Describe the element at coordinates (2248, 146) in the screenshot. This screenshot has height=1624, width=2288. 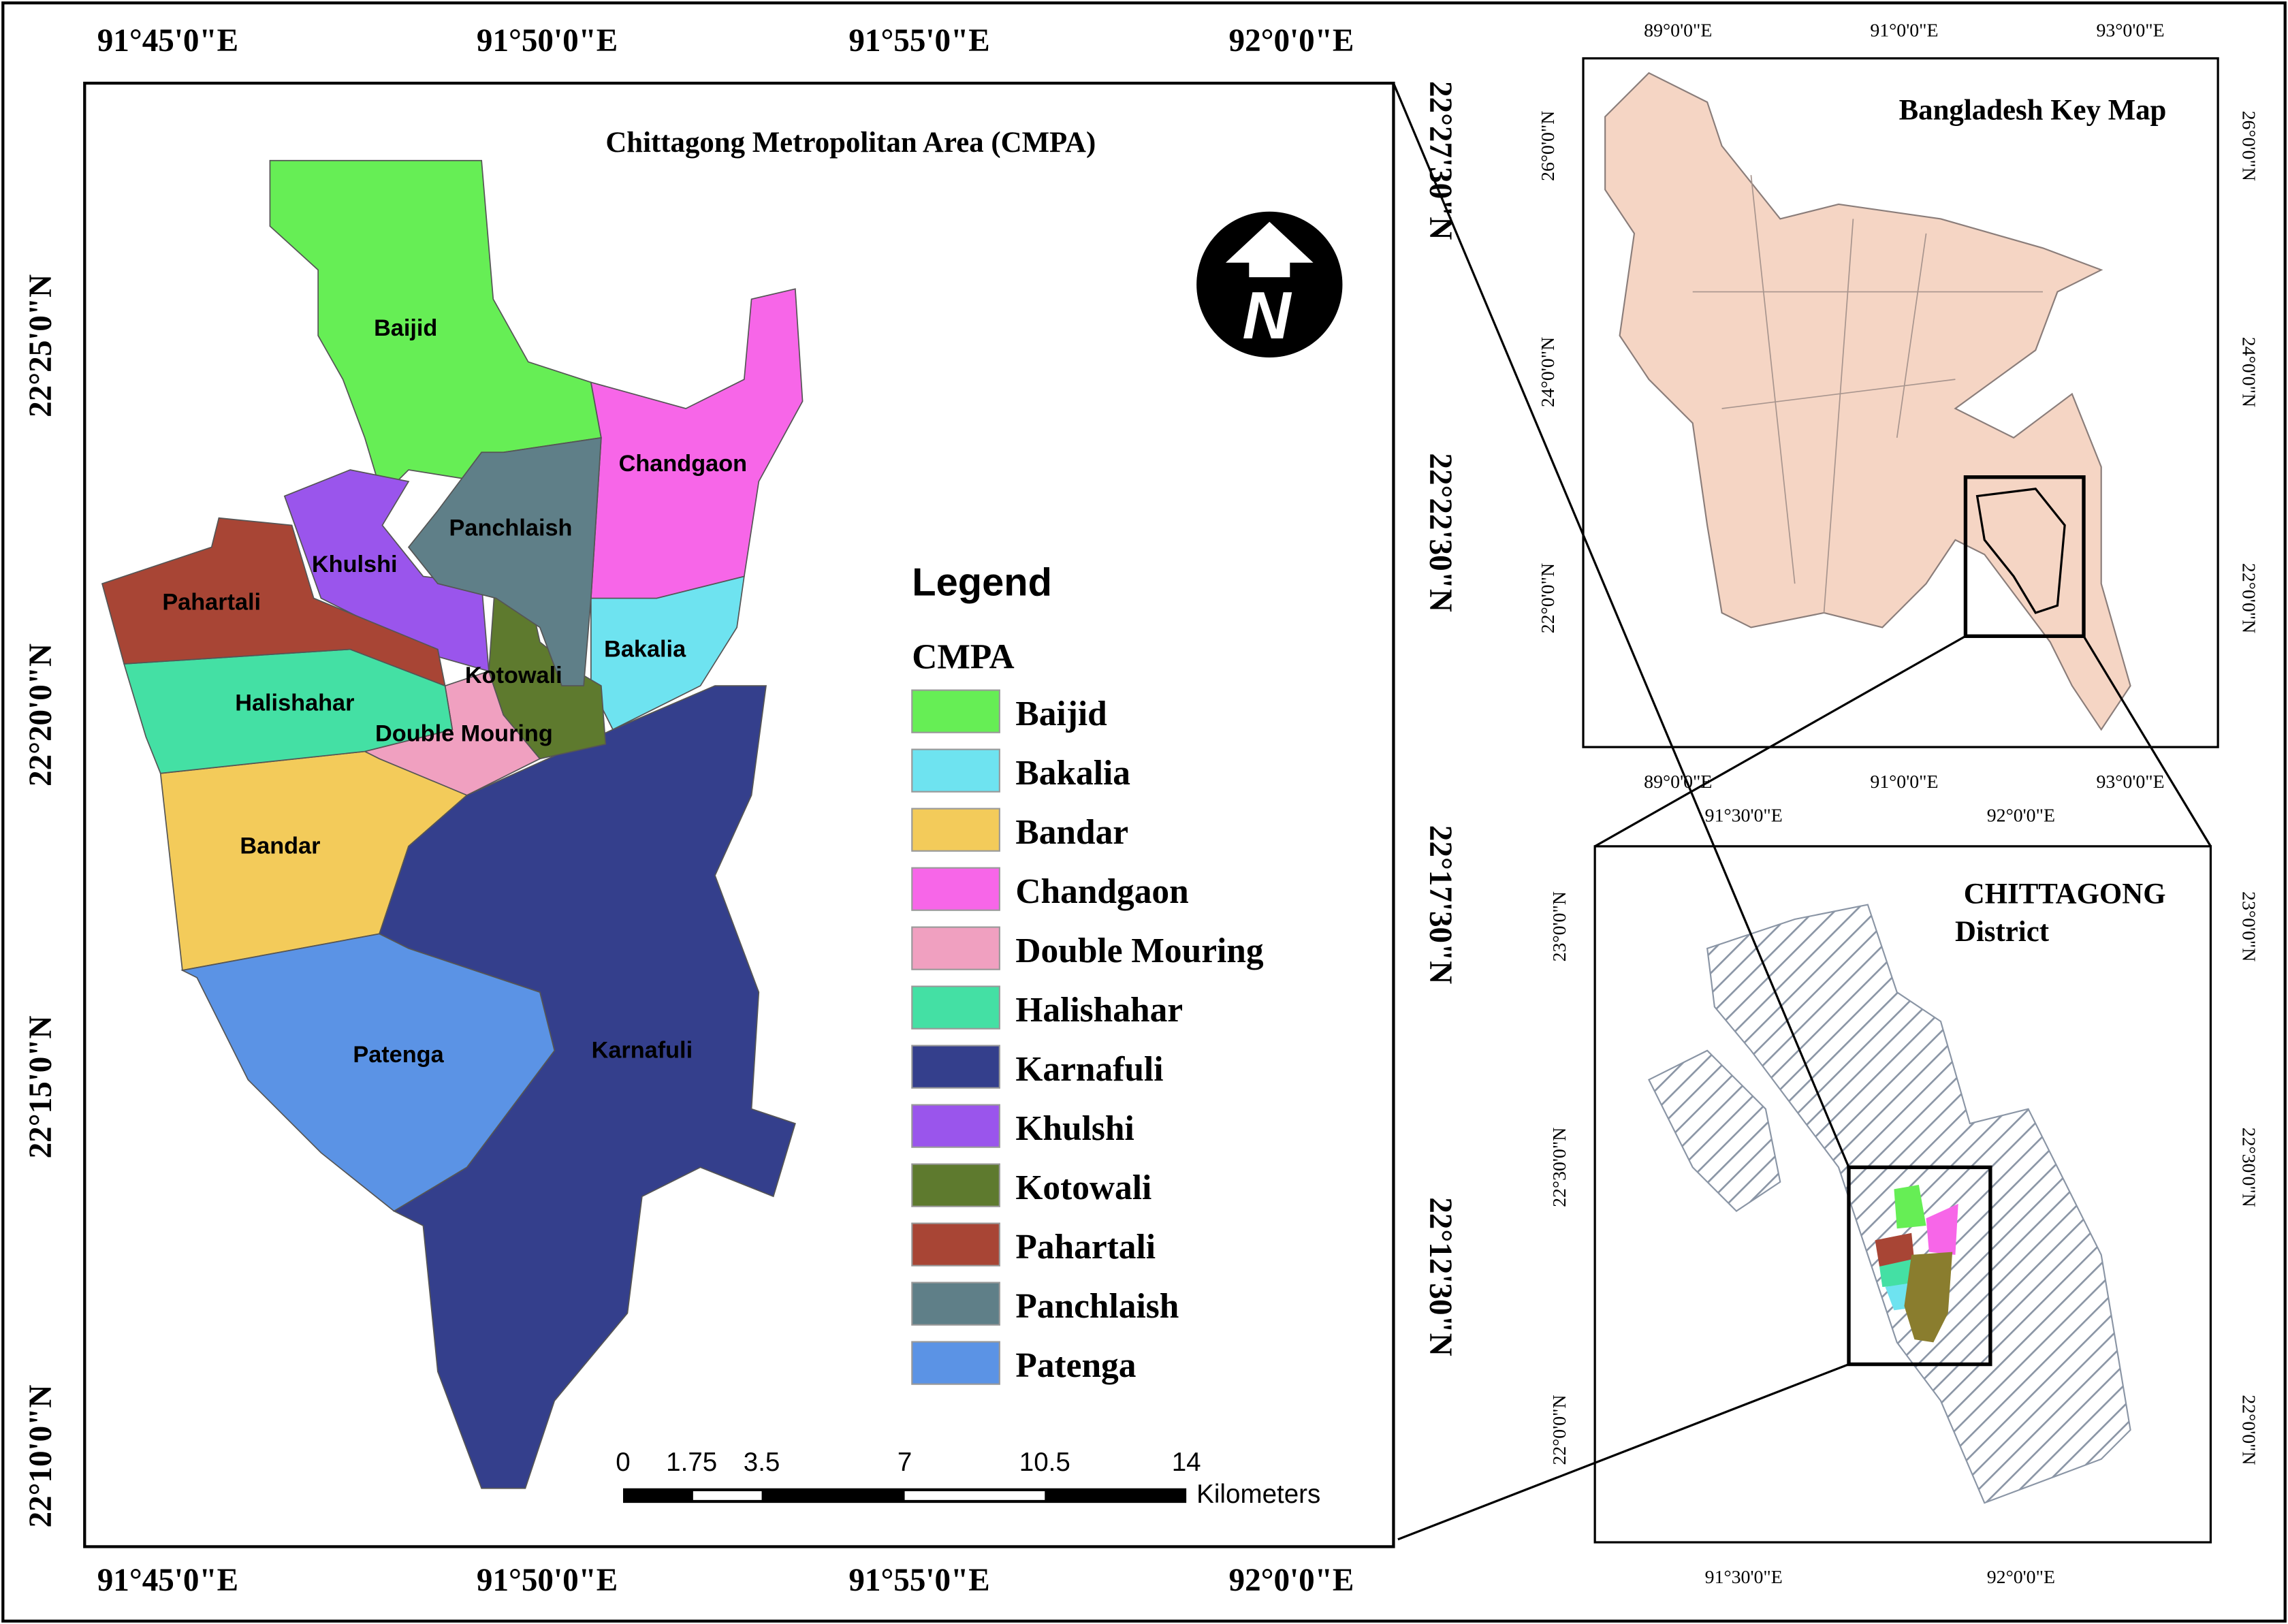
I see `right-coordinate-label: 26°0'0"N` at that location.